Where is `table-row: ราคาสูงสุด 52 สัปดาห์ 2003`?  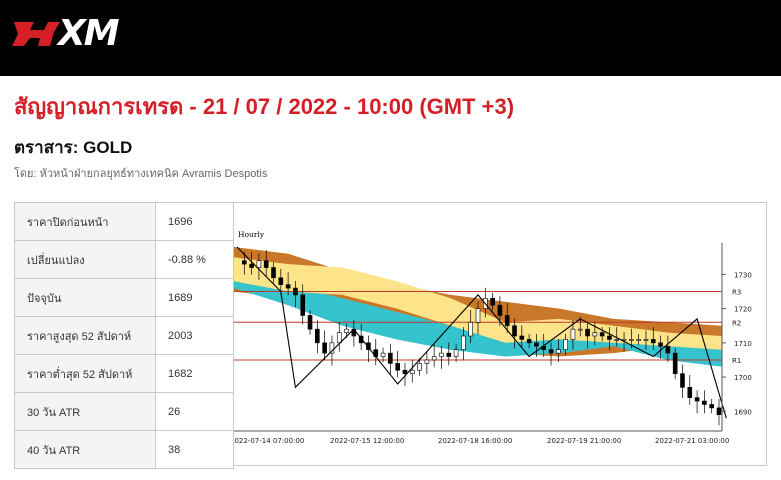
table-row: ราคาสูงสุด 52 สัปดาห์ 2003 is located at coordinates (124, 335).